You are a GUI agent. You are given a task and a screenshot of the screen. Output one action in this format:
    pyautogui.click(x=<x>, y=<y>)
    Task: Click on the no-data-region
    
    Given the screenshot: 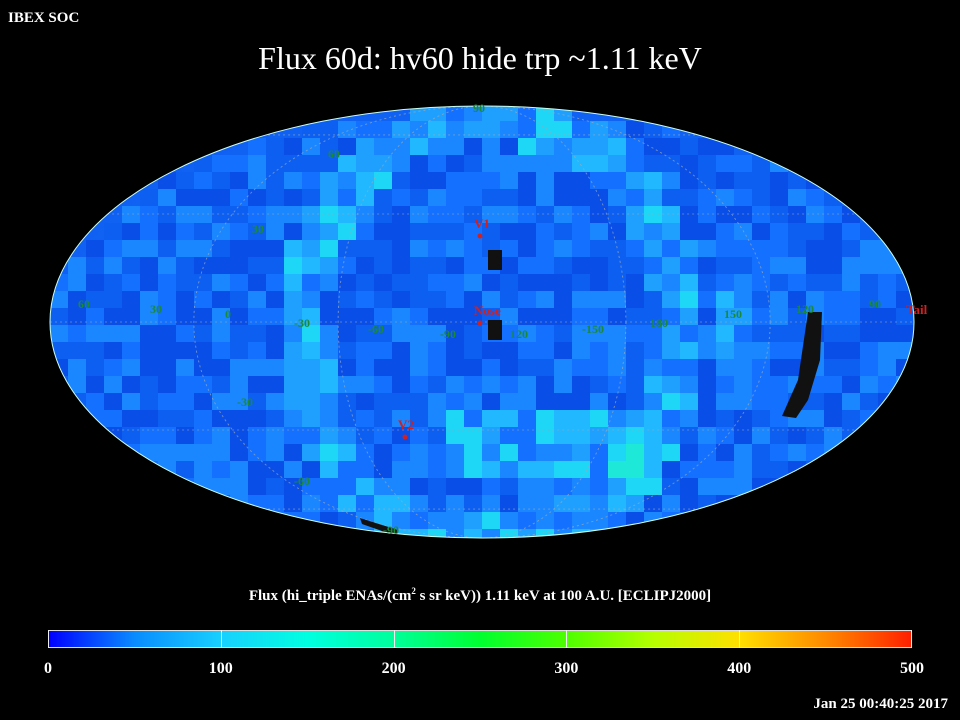 What is the action you would take?
    pyautogui.click(x=495, y=330)
    